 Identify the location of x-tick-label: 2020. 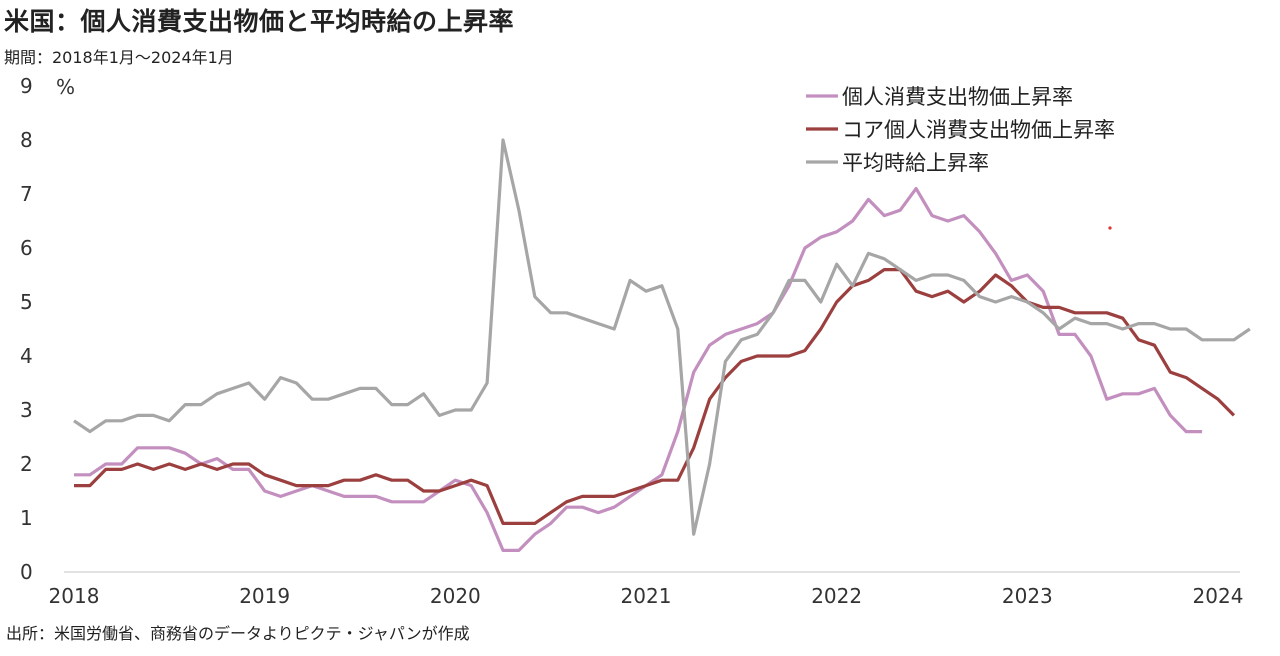
(455, 596).